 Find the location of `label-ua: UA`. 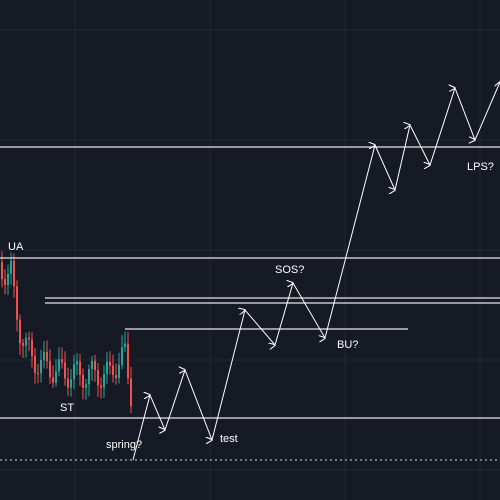

label-ua: UA is located at coordinates (16, 247).